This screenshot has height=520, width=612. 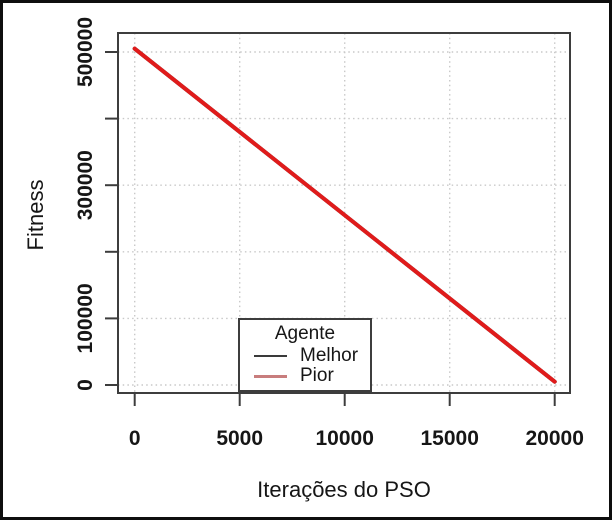 What do you see at coordinates (305, 333) in the screenshot?
I see `legend-title: Agente` at bounding box center [305, 333].